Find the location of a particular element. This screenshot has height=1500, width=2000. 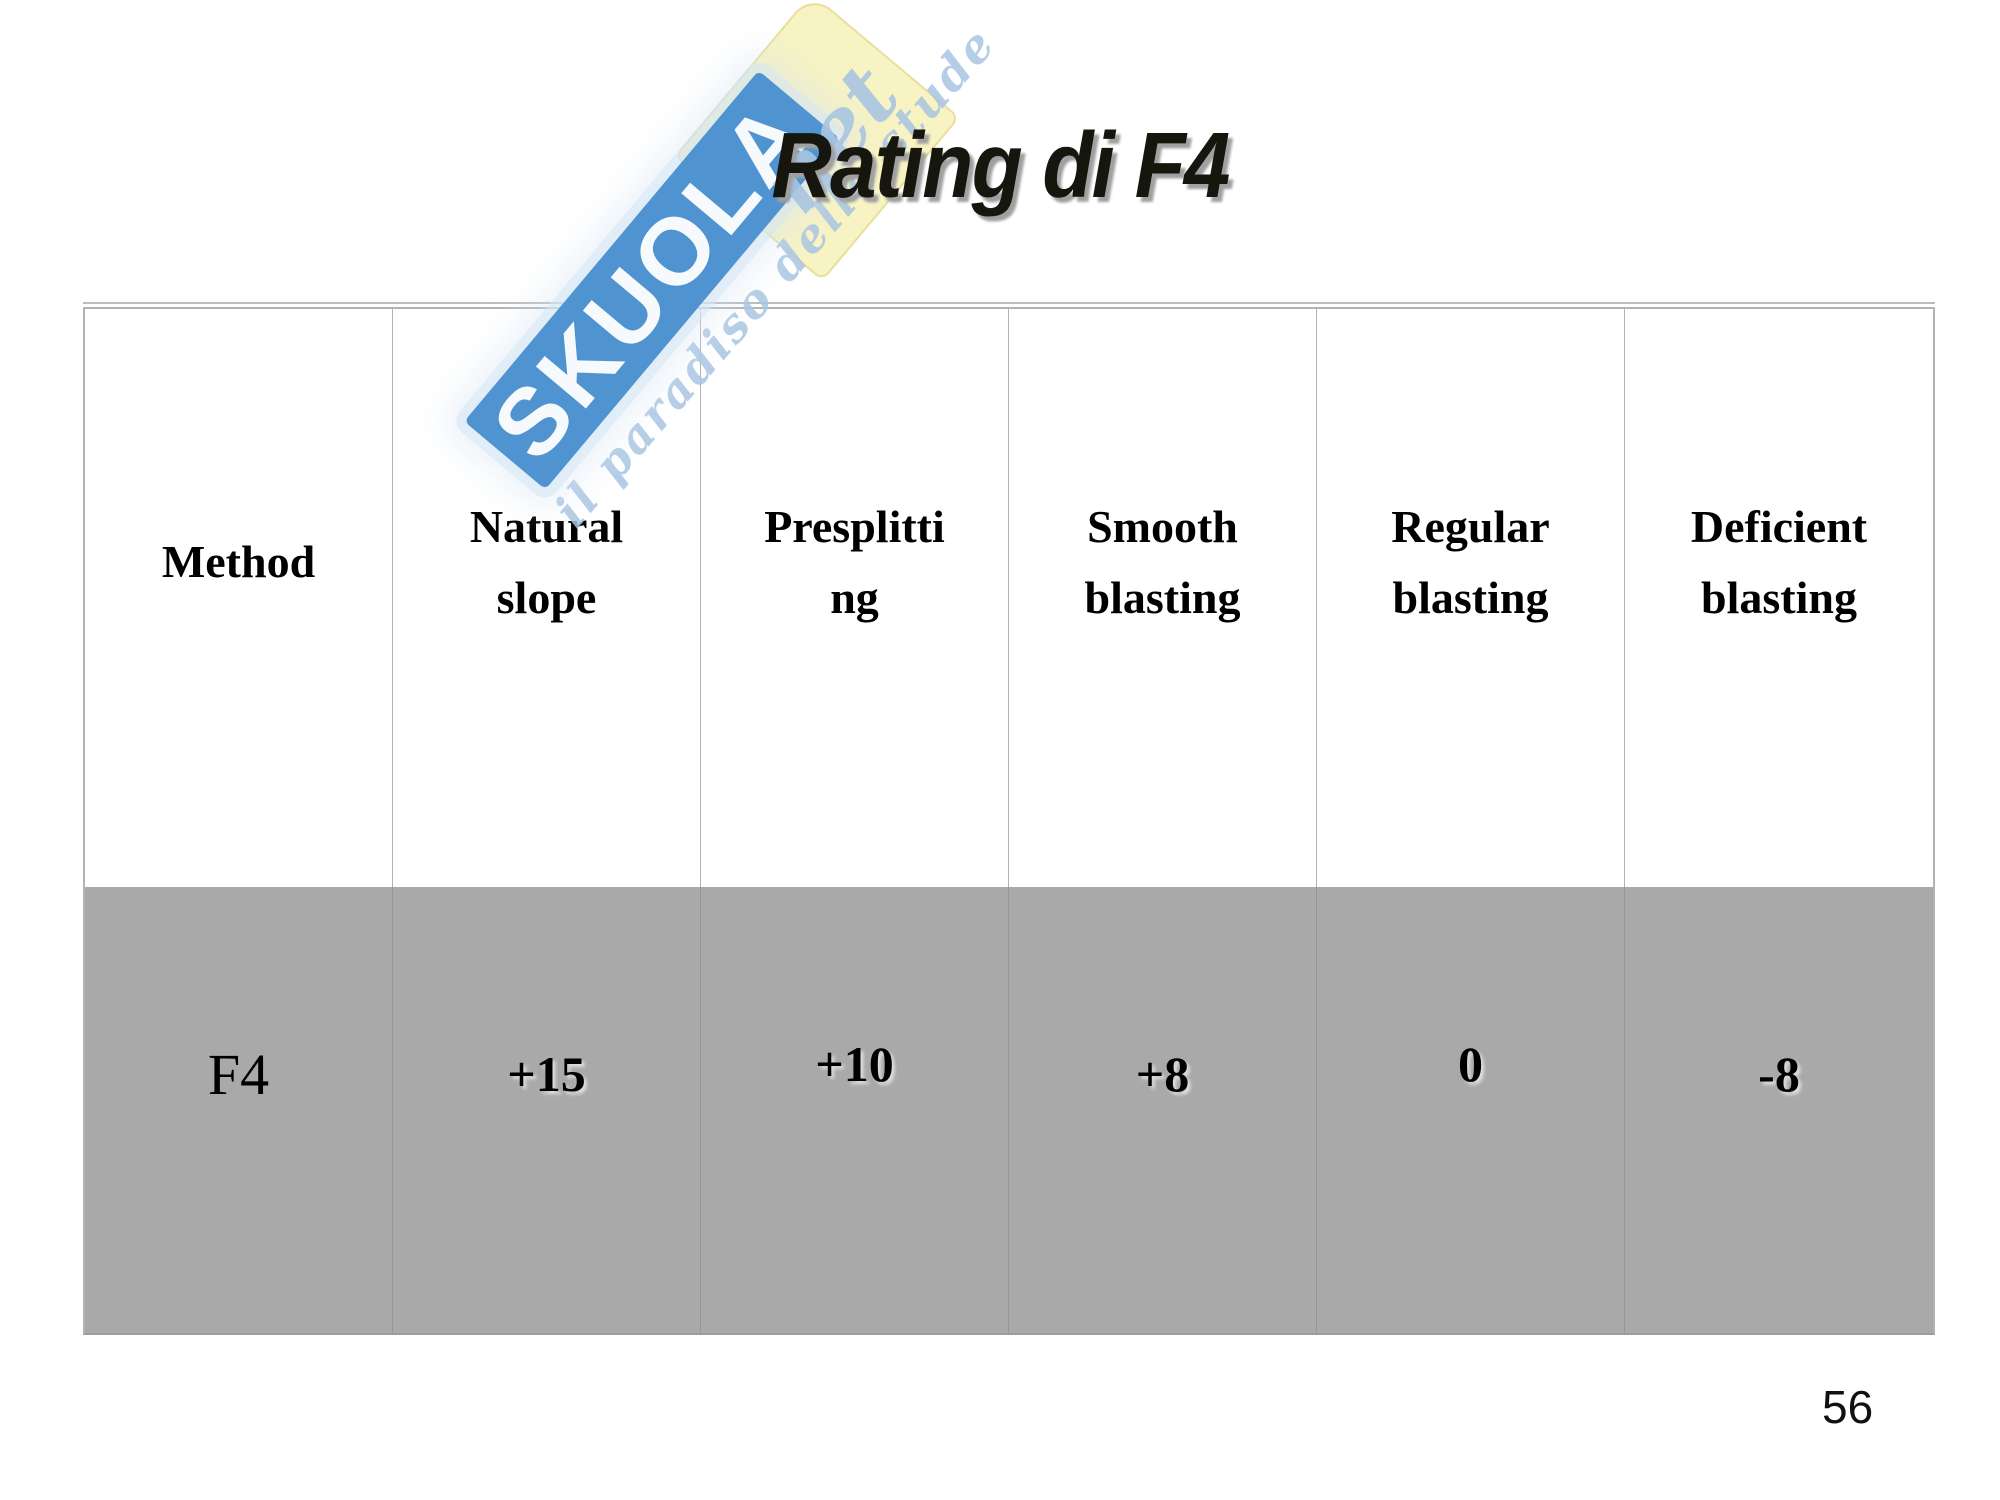

cell-presplitting: +10 is located at coordinates (855, 1110).